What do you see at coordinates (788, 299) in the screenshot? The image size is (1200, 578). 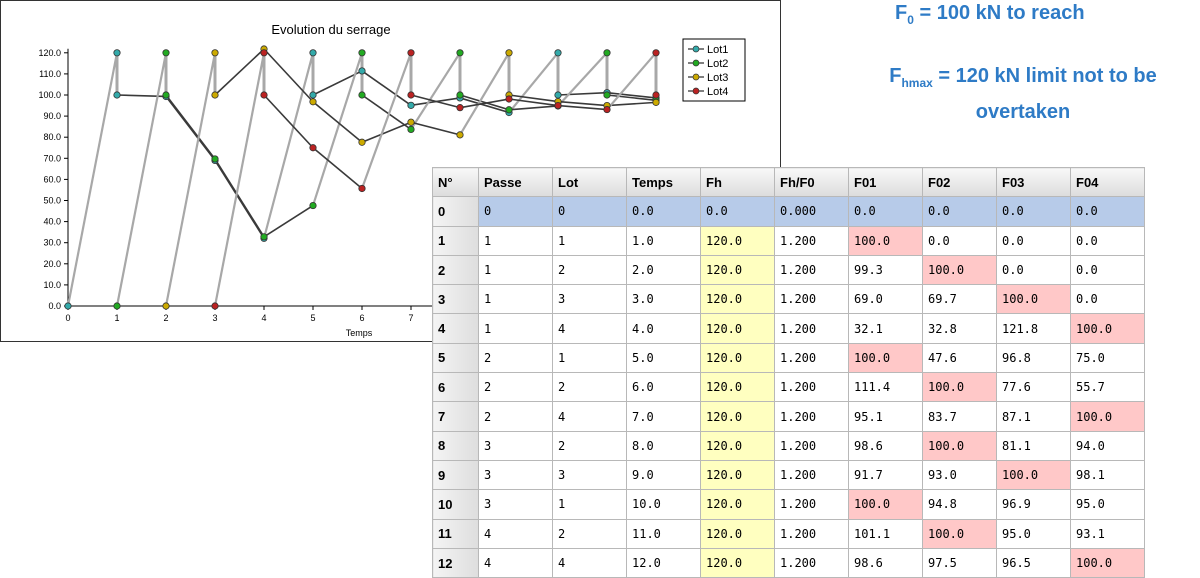 I see `table-row: 3 1 3 3.0 120.0 1.200 69.0 69.7 100.0 0.0` at bounding box center [788, 299].